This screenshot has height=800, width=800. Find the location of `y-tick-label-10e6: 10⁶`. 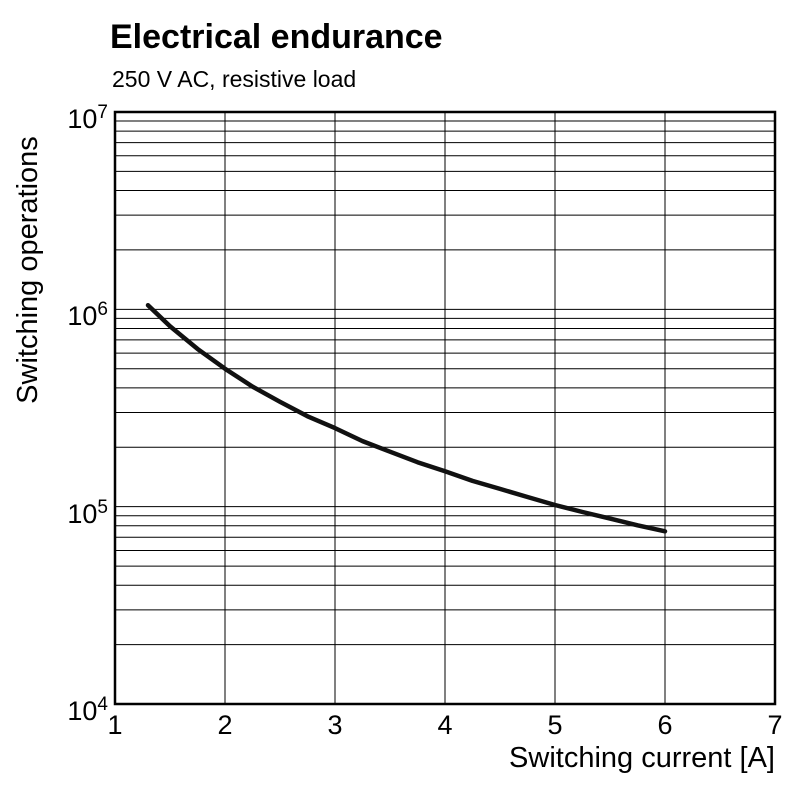

y-tick-label-10e6: 10⁶ is located at coordinates (87, 315).